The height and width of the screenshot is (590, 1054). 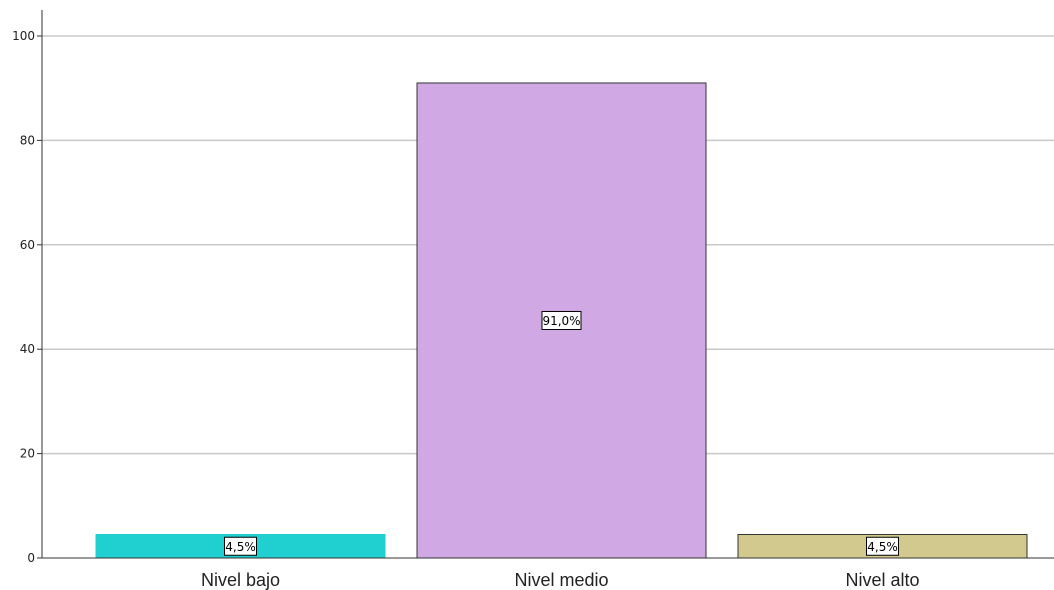 I want to click on y-tick-label: 80, so click(x=27, y=140).